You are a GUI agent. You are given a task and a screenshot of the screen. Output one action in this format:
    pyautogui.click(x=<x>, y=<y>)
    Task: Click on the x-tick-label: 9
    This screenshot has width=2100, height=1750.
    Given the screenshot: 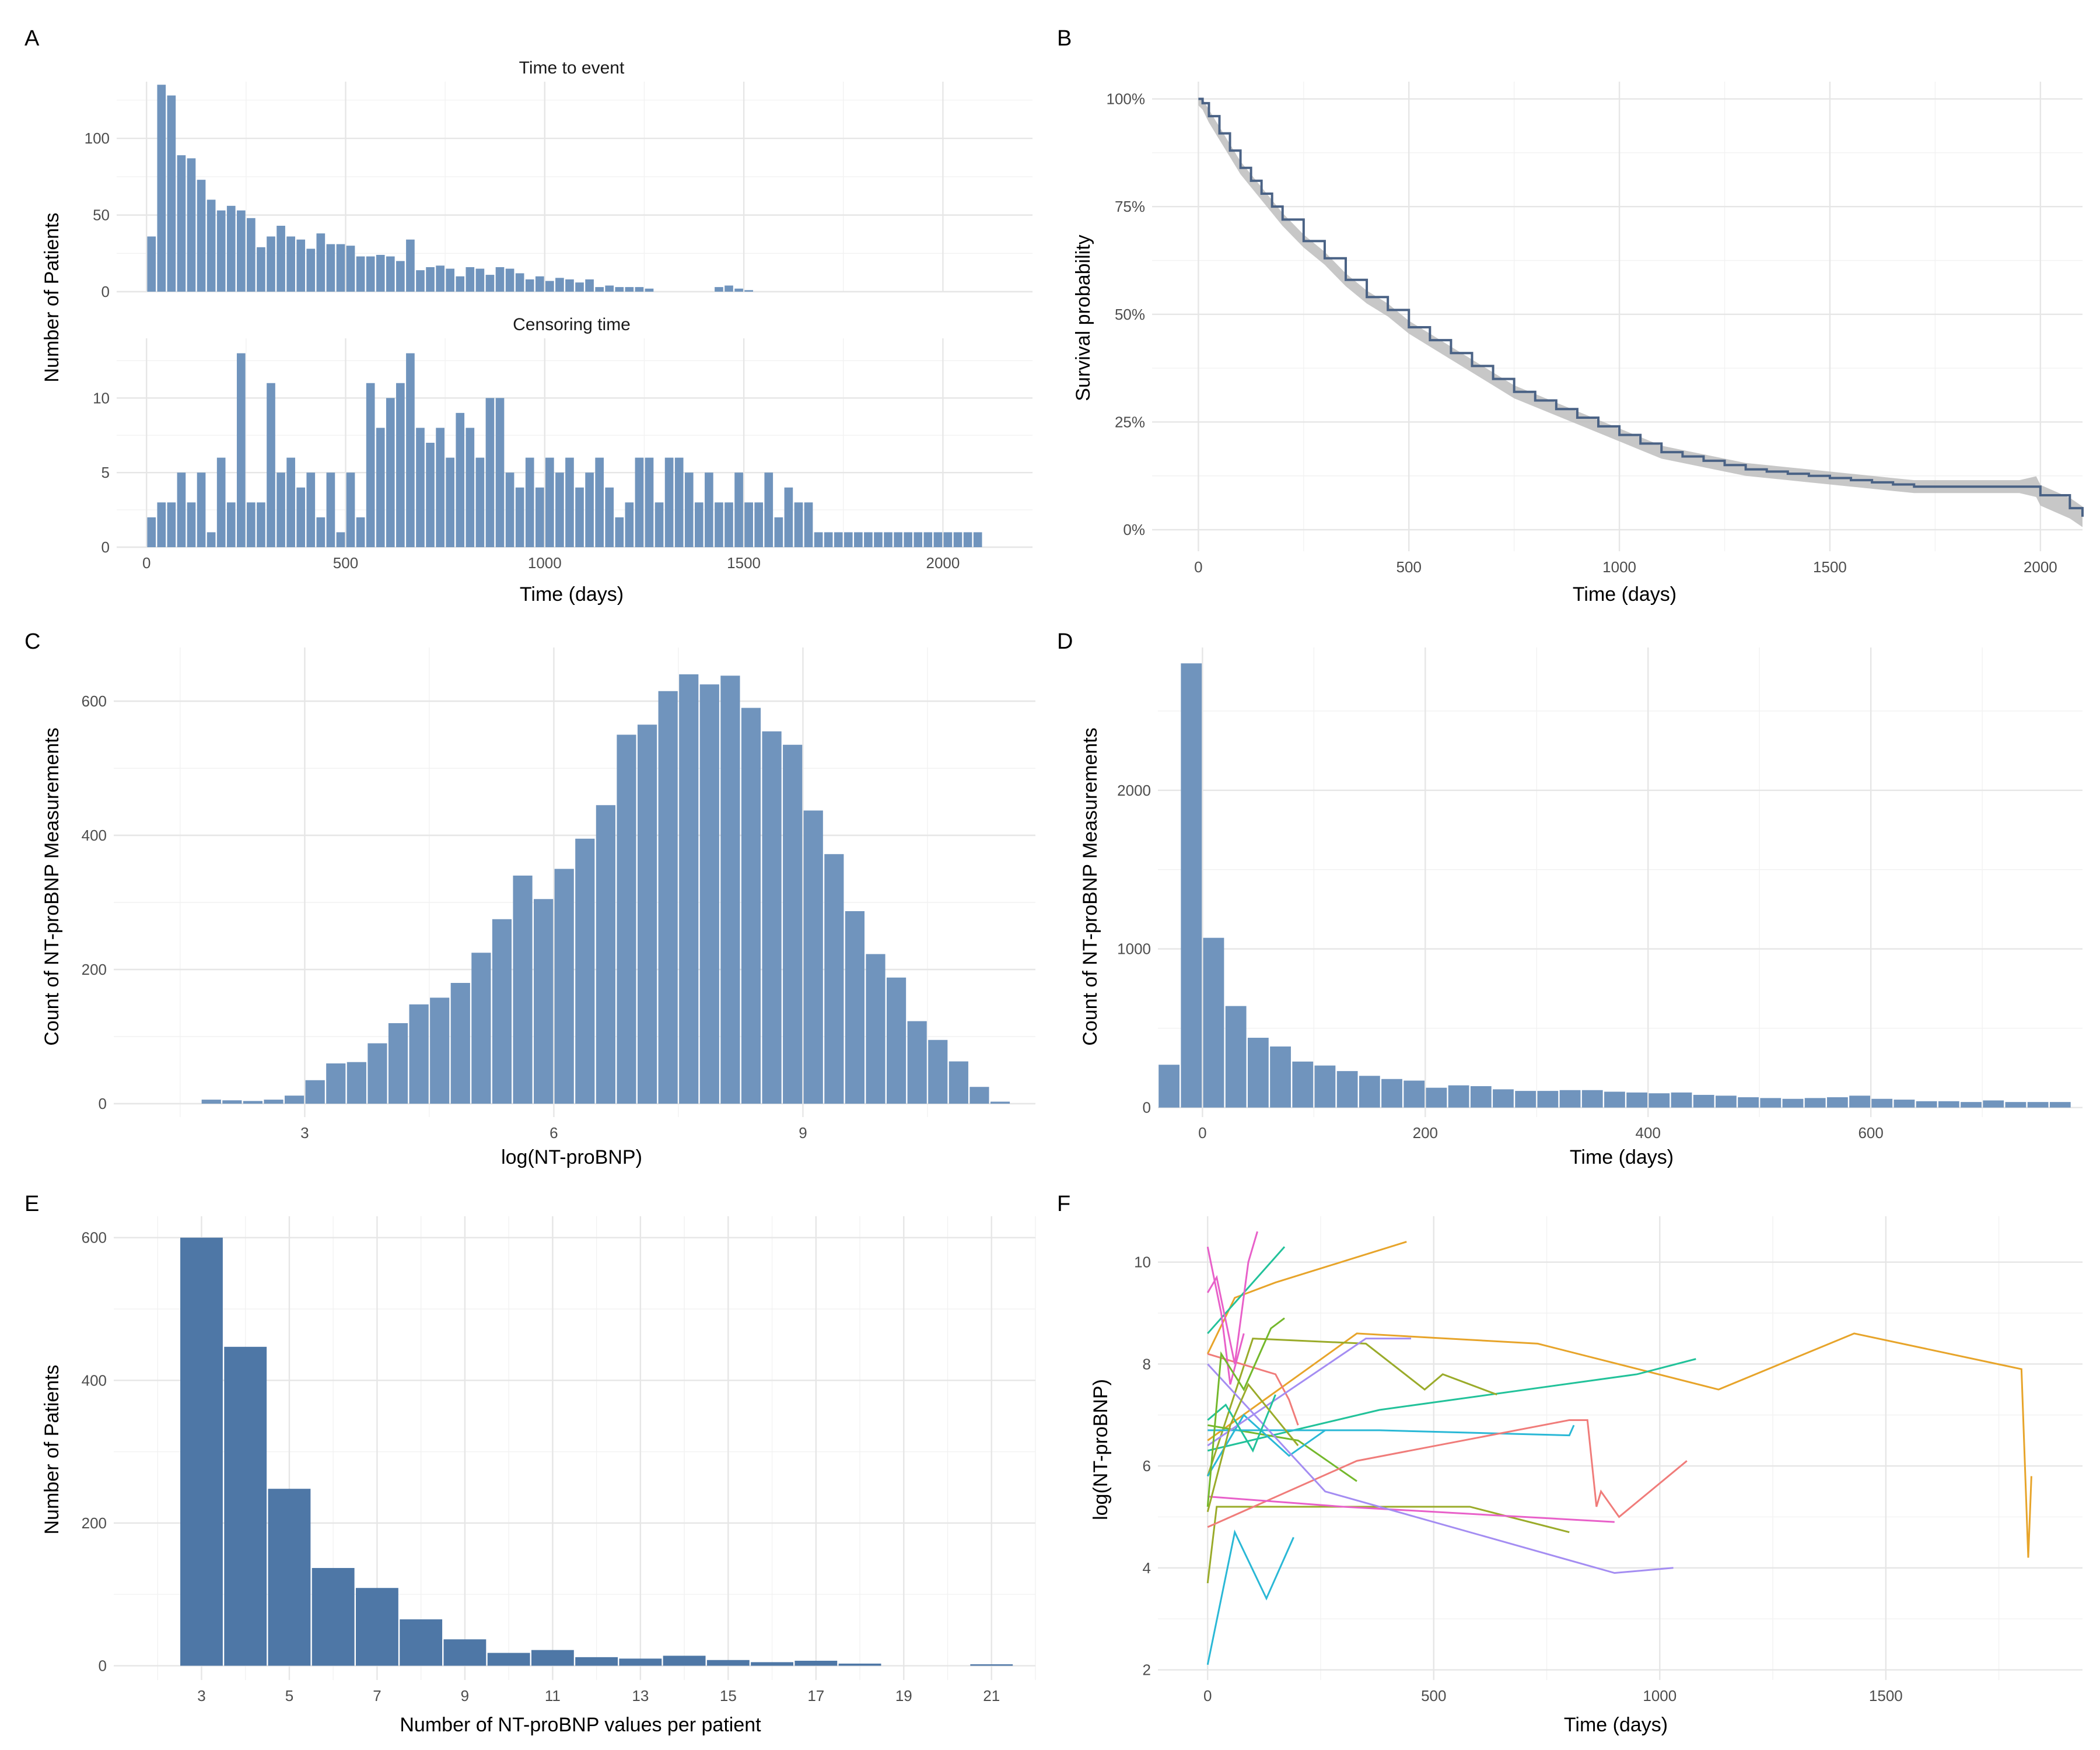 What is the action you would take?
    pyautogui.click(x=803, y=1133)
    